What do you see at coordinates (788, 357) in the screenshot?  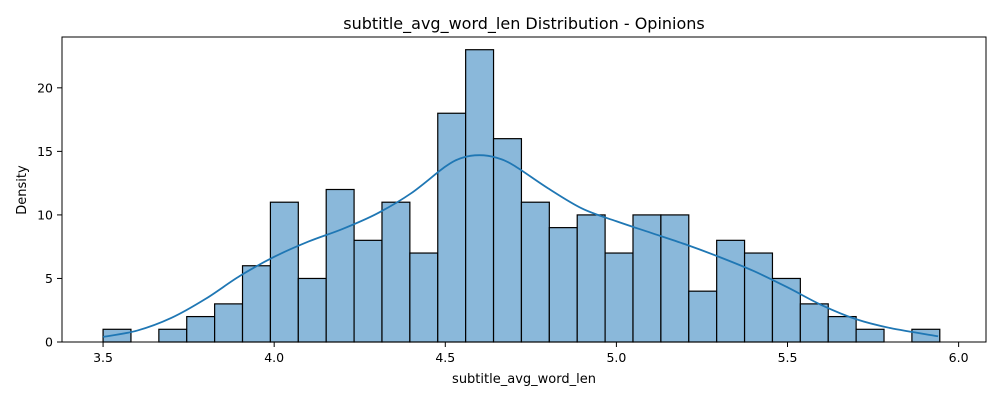 I see `x-tick-label: 5.5` at bounding box center [788, 357].